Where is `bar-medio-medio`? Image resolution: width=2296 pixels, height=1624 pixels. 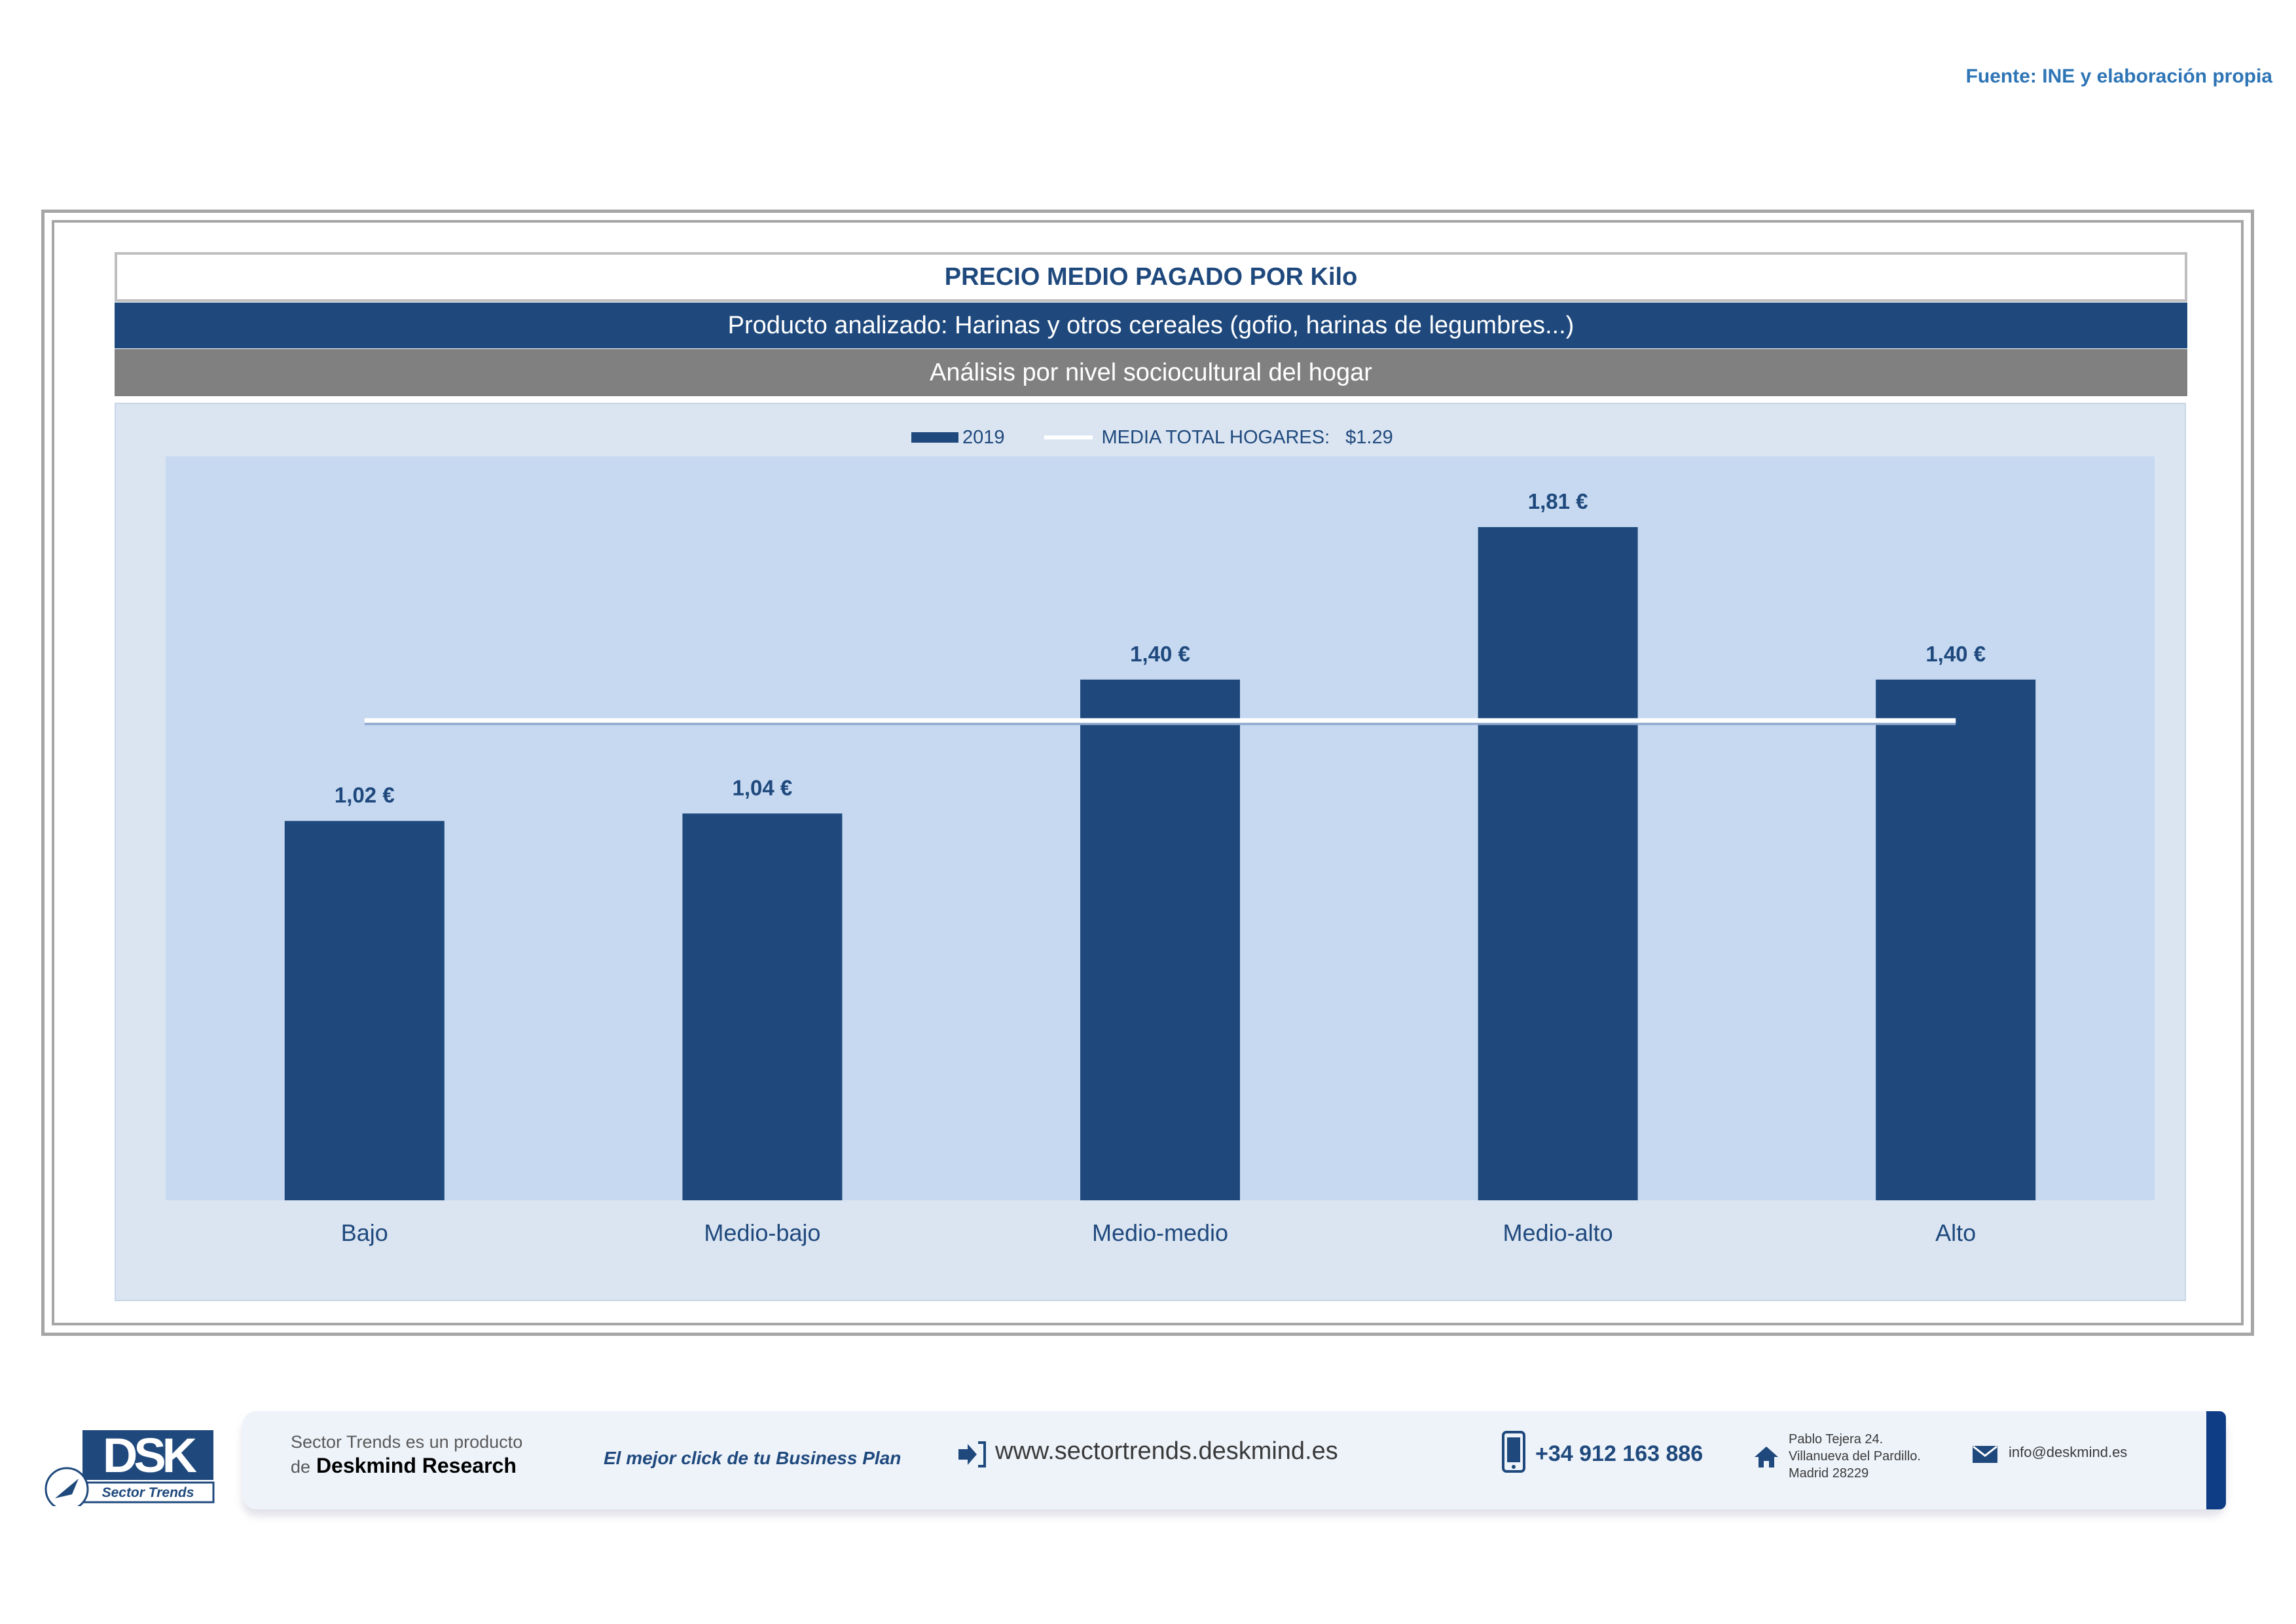
bar-medio-medio is located at coordinates (1160, 939).